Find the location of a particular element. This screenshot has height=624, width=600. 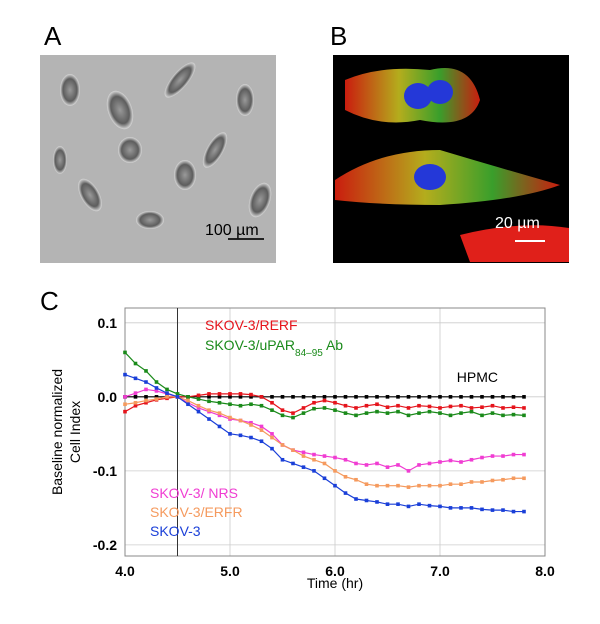

legend-label: SKOV-3/ERFR is located at coordinates (196, 512).